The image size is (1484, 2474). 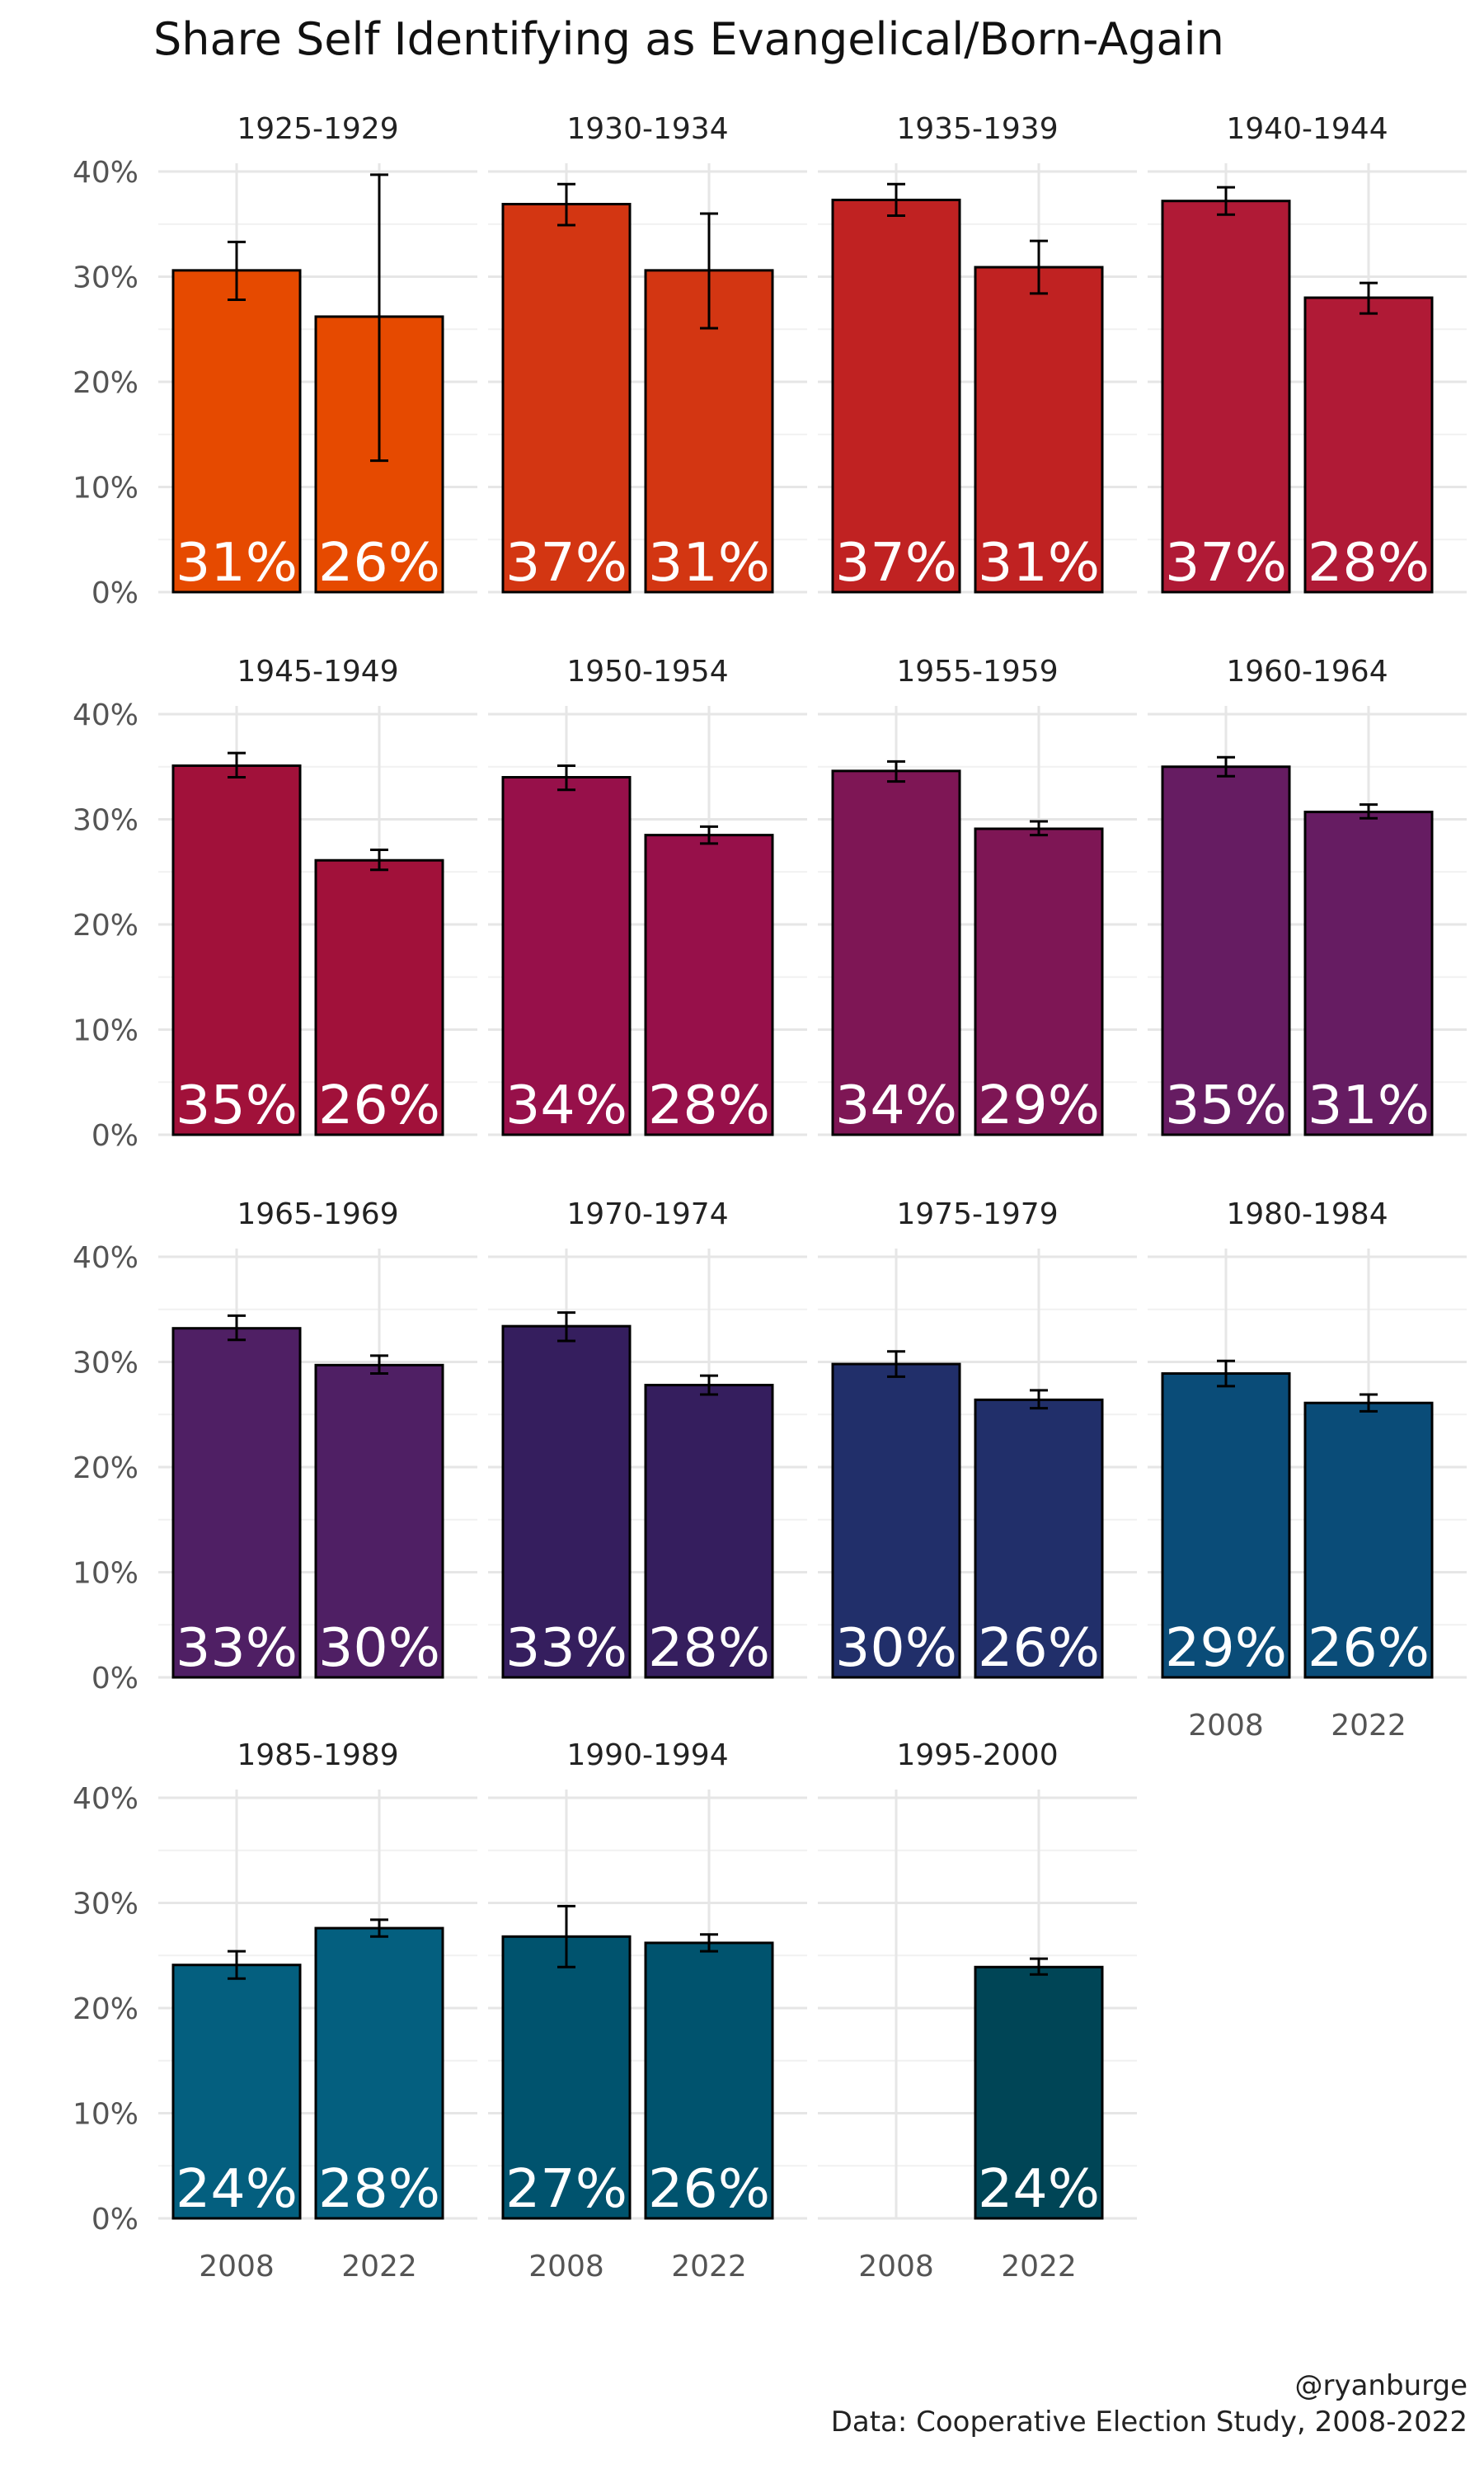 I want to click on facet-panel-1935-1939: 1935-1939 37% 31%, so click(x=978, y=353).